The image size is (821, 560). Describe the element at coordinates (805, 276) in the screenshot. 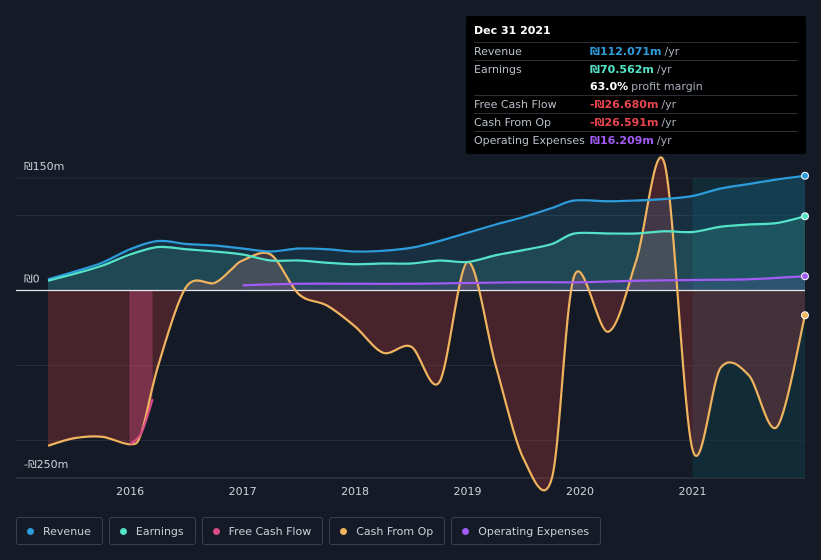

I see `operating-expenses-endpoint` at that location.